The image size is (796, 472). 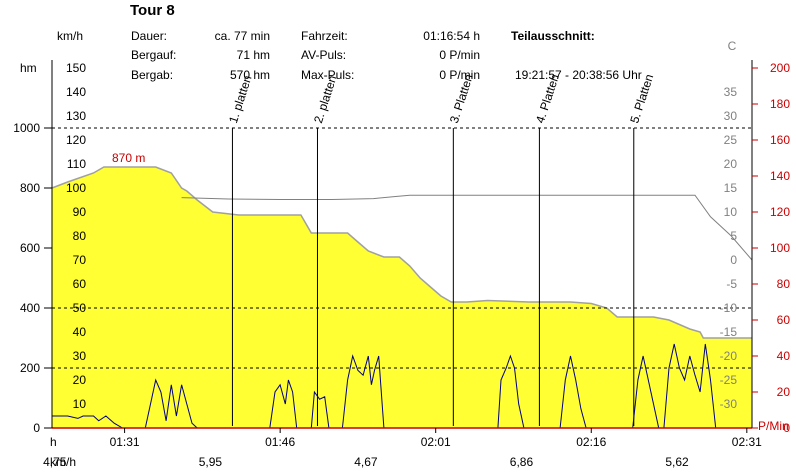 I want to click on altitude-tick-label: 1000, so click(x=26, y=128).